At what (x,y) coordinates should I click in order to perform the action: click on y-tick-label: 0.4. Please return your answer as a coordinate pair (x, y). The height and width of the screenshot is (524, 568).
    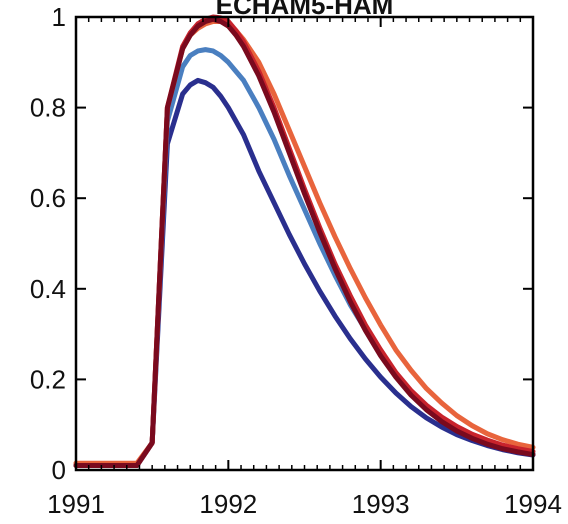
    Looking at the image, I should click on (48, 289).